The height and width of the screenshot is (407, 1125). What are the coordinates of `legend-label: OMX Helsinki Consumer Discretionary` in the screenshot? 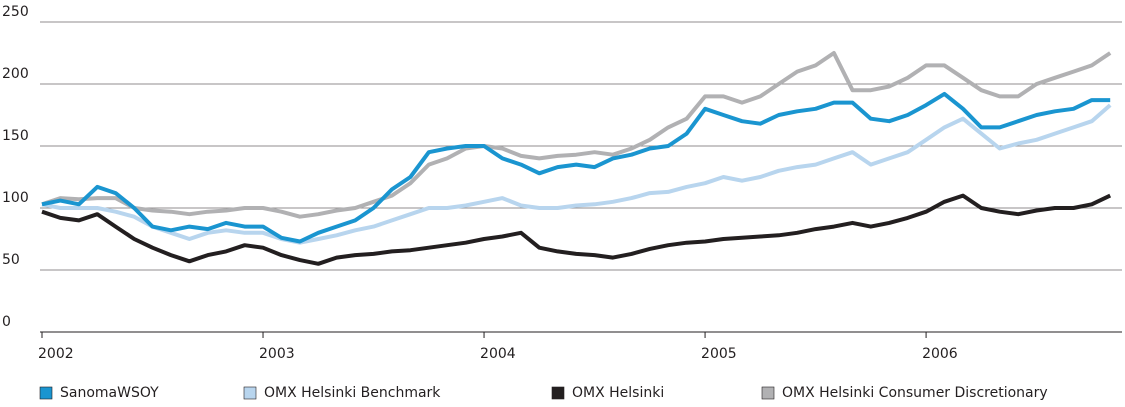 It's located at (915, 393).